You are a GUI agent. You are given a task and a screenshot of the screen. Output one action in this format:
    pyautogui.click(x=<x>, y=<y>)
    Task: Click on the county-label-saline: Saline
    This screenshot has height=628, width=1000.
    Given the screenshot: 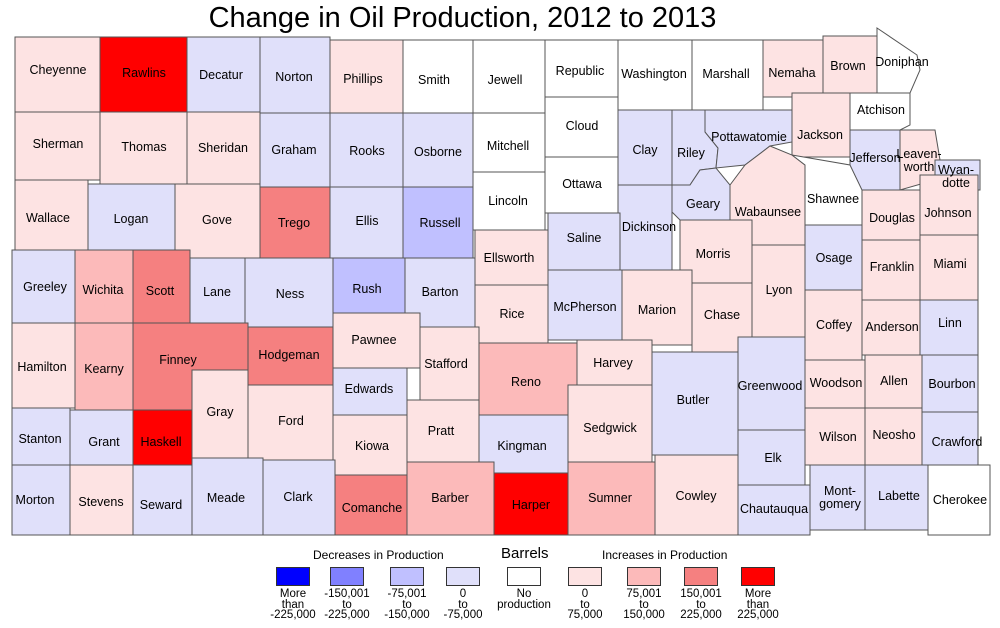 What is the action you would take?
    pyautogui.click(x=584, y=238)
    